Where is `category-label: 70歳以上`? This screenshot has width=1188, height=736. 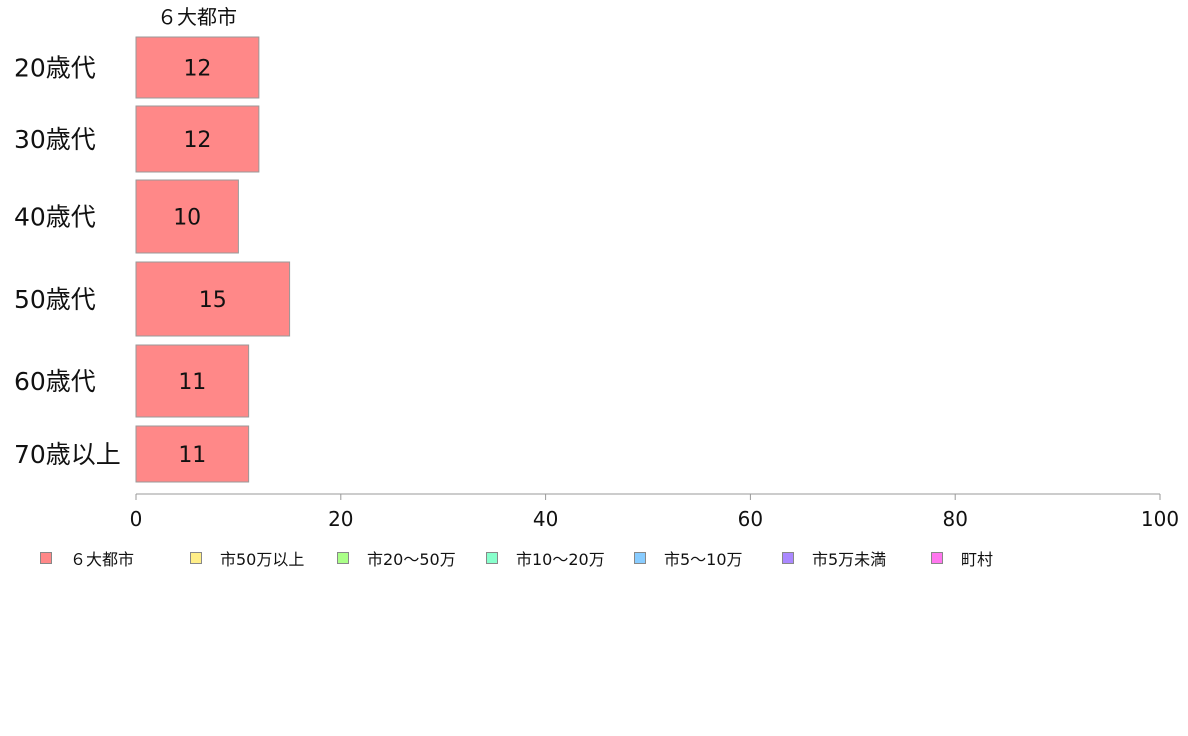 category-label: 70歳以上 is located at coordinates (67, 454).